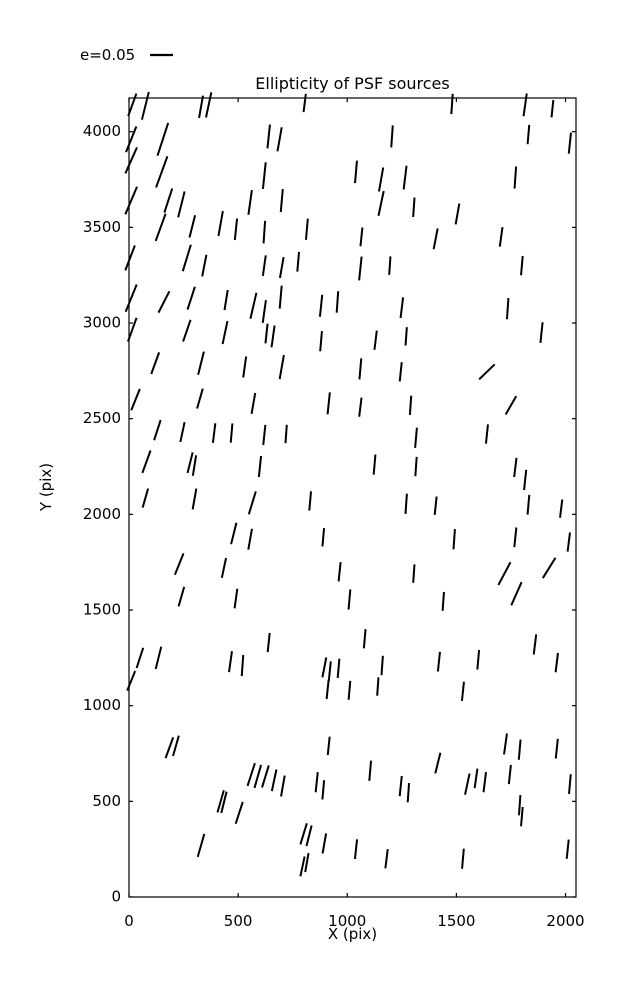  What do you see at coordinates (108, 55) in the screenshot?
I see `ellipticity-scale-legend-label: e=0.05` at bounding box center [108, 55].